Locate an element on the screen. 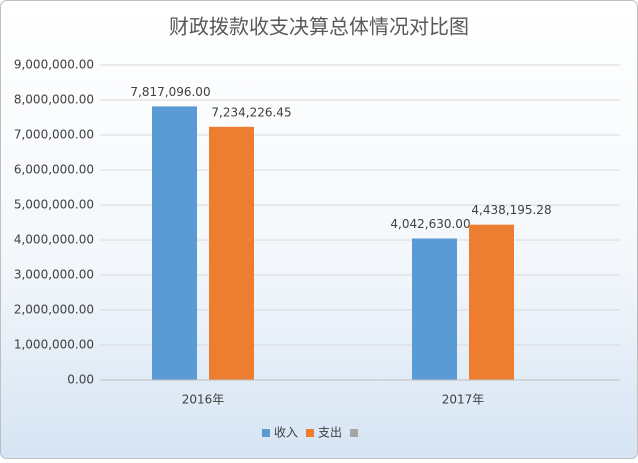 The height and width of the screenshot is (463, 638). x-tick-label: 2017年 is located at coordinates (463, 400).